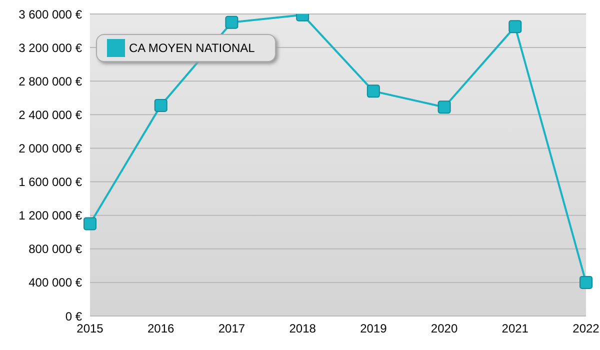 This screenshot has height=350, width=600. I want to click on y-tick-label: 2 000 000 €, so click(50, 148).